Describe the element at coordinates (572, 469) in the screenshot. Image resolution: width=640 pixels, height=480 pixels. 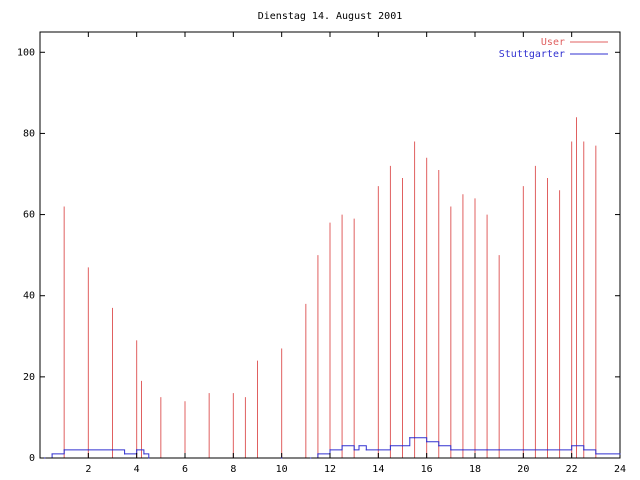
I see `x-tick-label: 22` at that location.